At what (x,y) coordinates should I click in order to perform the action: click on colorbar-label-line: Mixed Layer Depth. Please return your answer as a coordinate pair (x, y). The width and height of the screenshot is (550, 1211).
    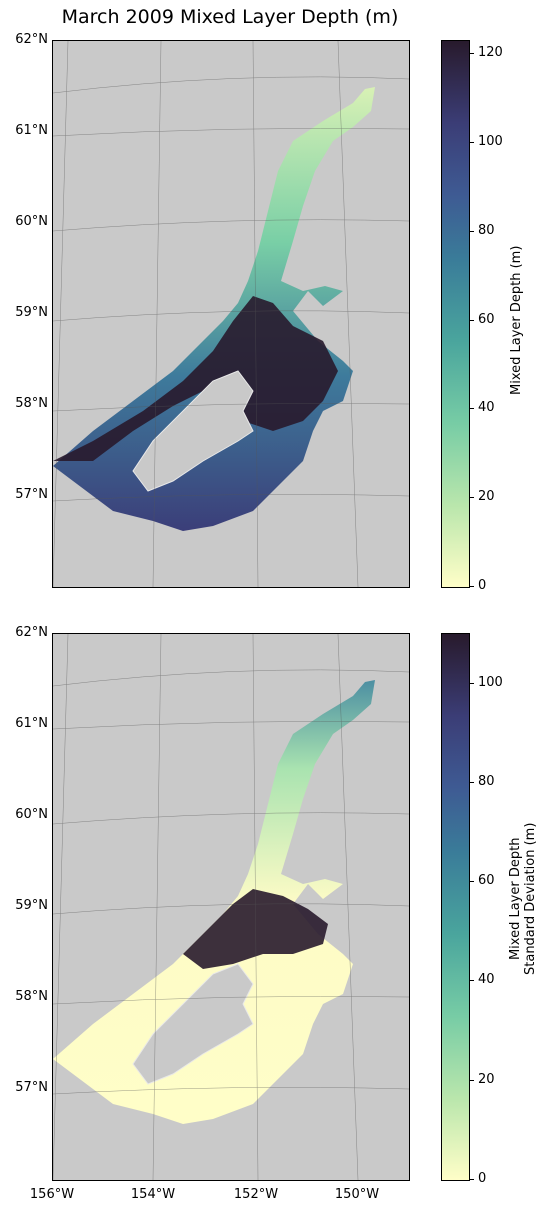
    Looking at the image, I should click on (515, 899).